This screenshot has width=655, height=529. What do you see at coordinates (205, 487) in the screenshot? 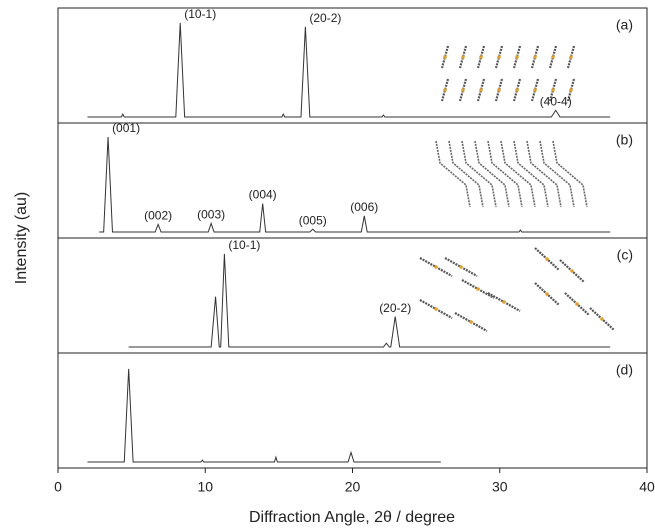
I see `x-tick-label: 10` at bounding box center [205, 487].